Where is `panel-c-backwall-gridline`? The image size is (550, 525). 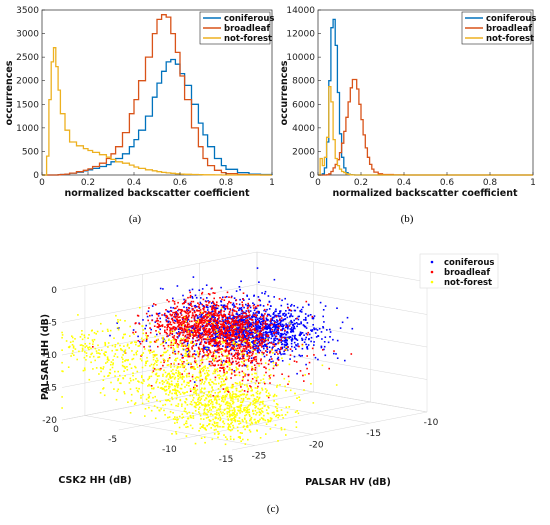 panel-c-backwall-gridline is located at coordinates (159, 303).